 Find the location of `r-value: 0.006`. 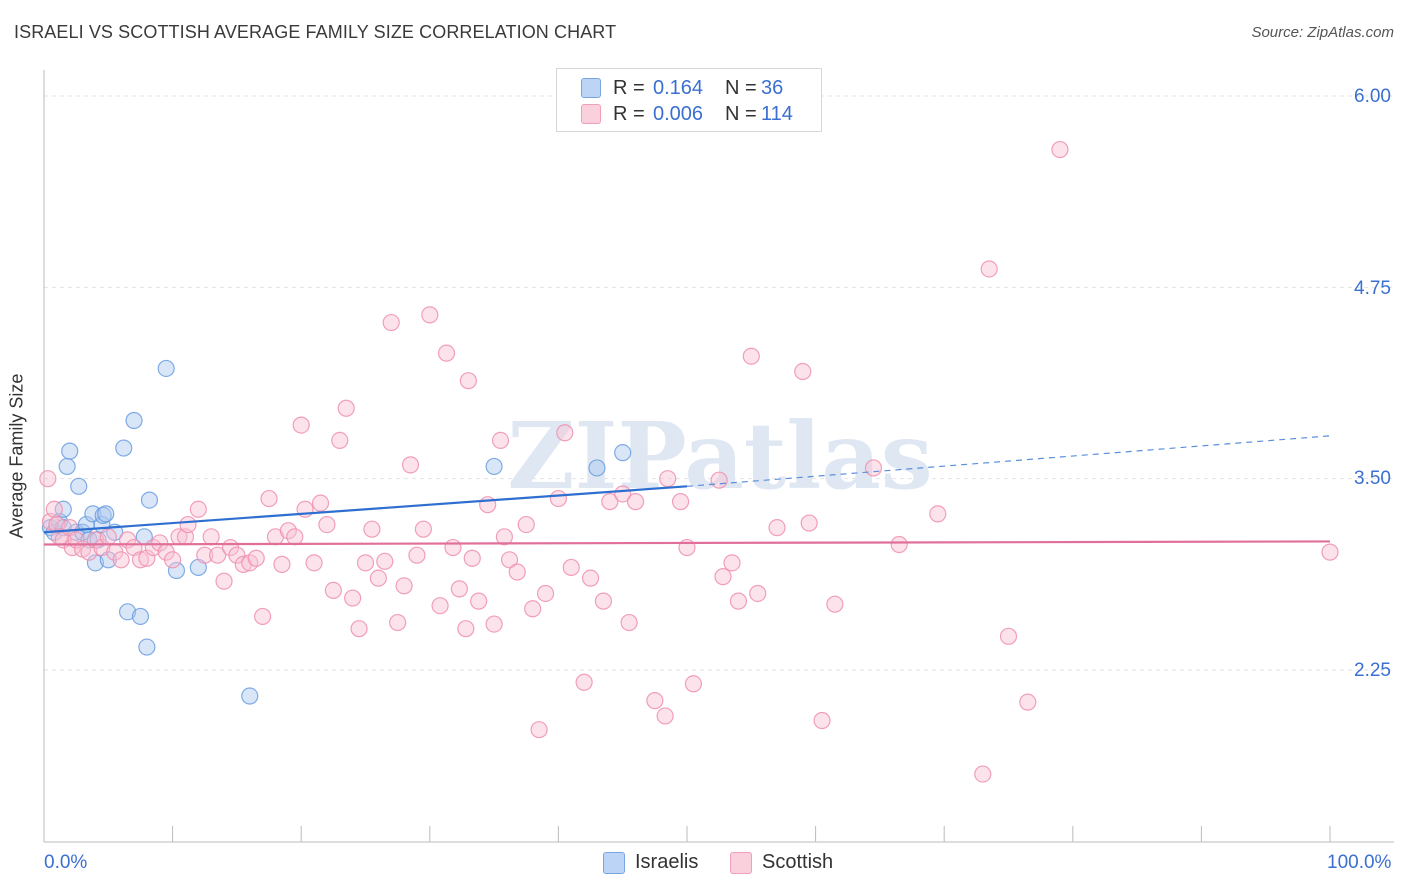

r-value: 0.006 is located at coordinates (678, 113).